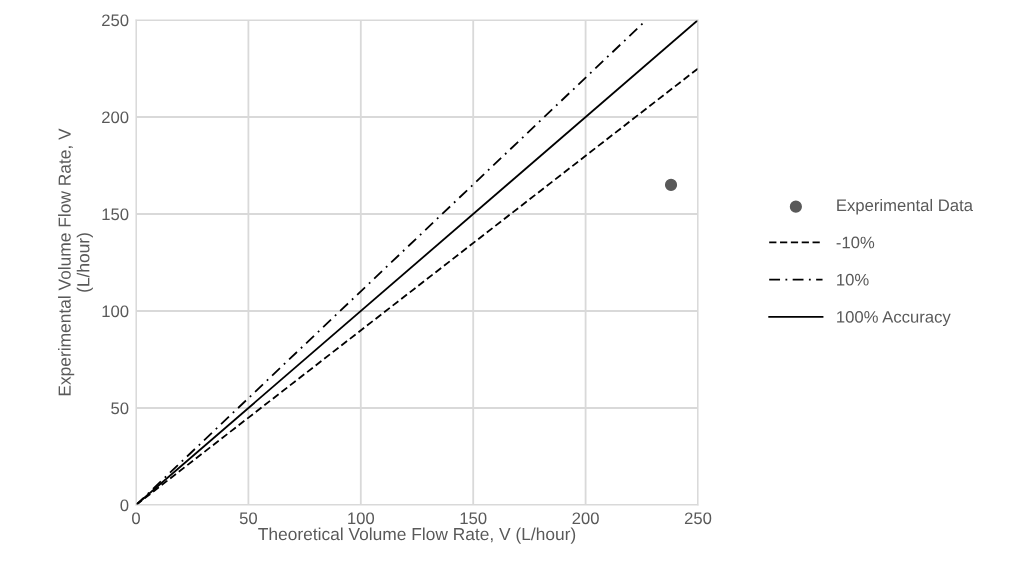 The width and height of the screenshot is (1023, 563). What do you see at coordinates (115, 311) in the screenshot?
I see `y-tick-label: 100` at bounding box center [115, 311].